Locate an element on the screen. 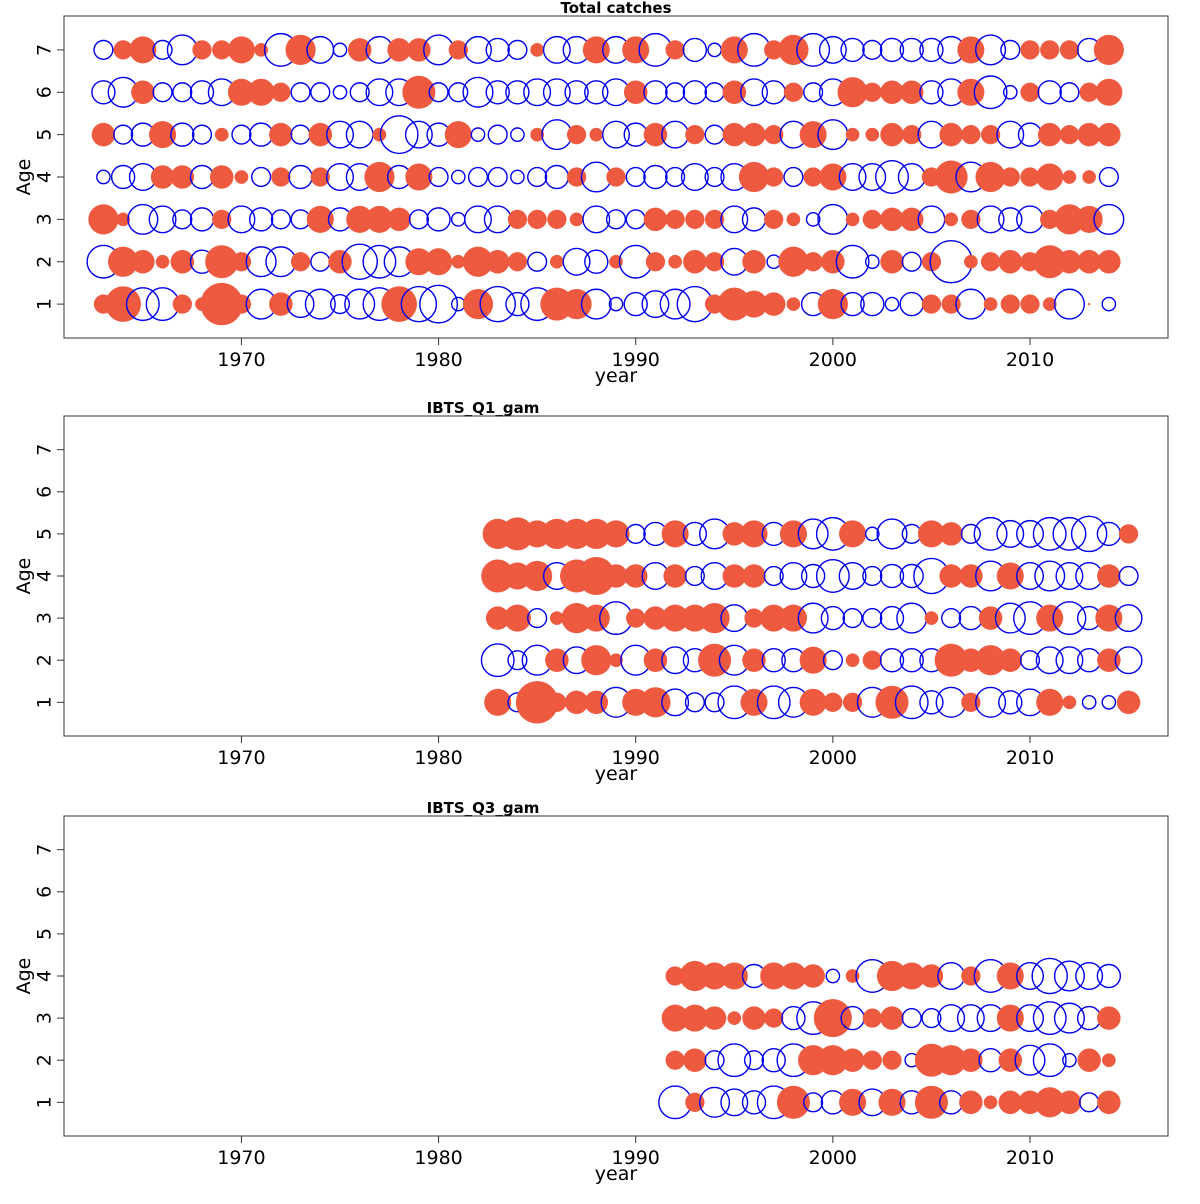  y-tick-label: 4 is located at coordinates (45, 576).